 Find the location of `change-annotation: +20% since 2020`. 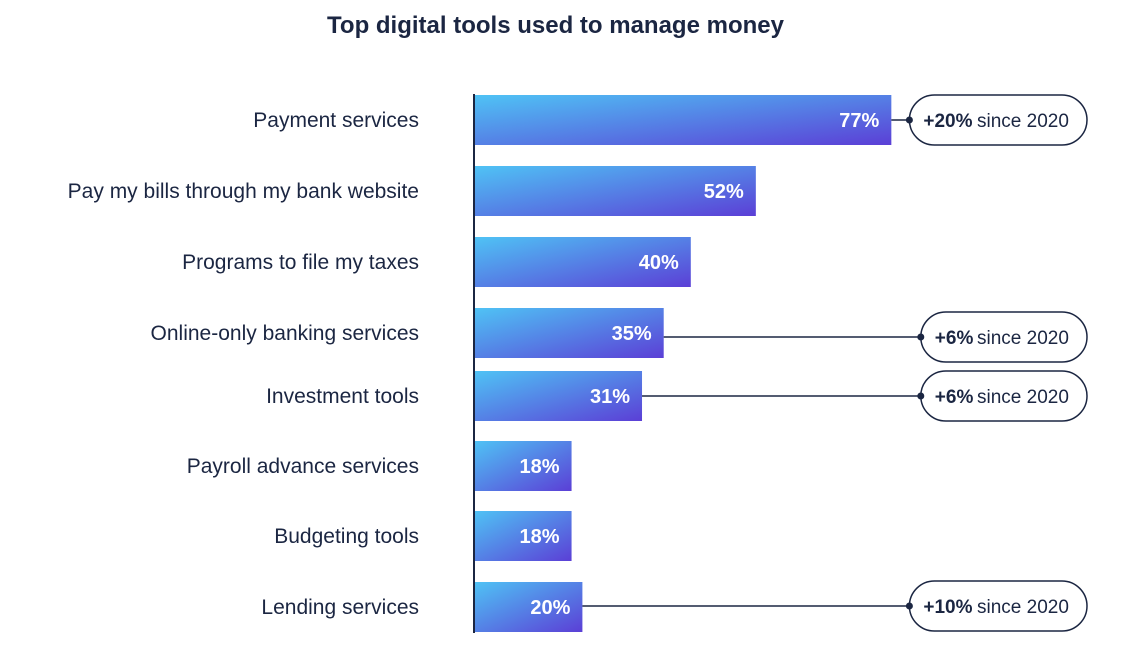

change-annotation: +20% since 2020 is located at coordinates (996, 120).